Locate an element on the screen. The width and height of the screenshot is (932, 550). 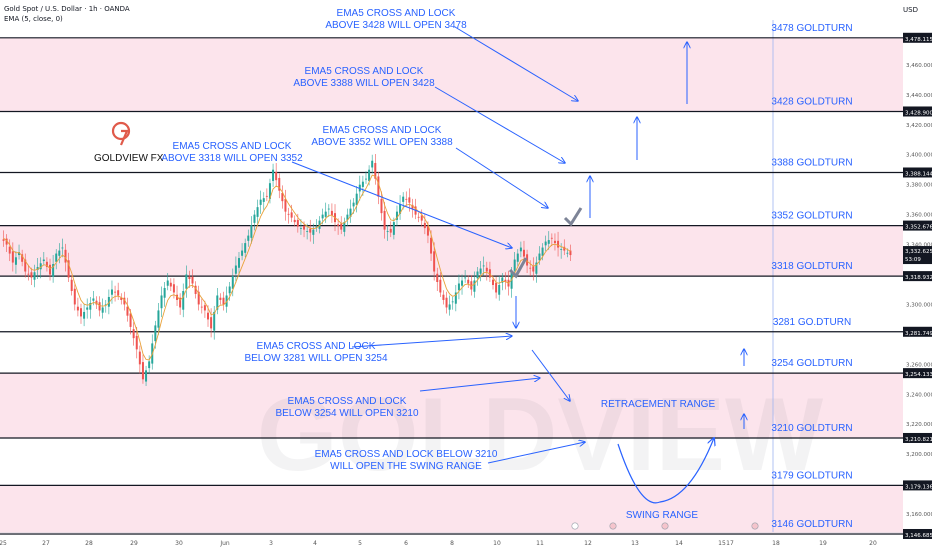
zone-label-1: 3428 GOLDTURN is located at coordinates (811, 101).